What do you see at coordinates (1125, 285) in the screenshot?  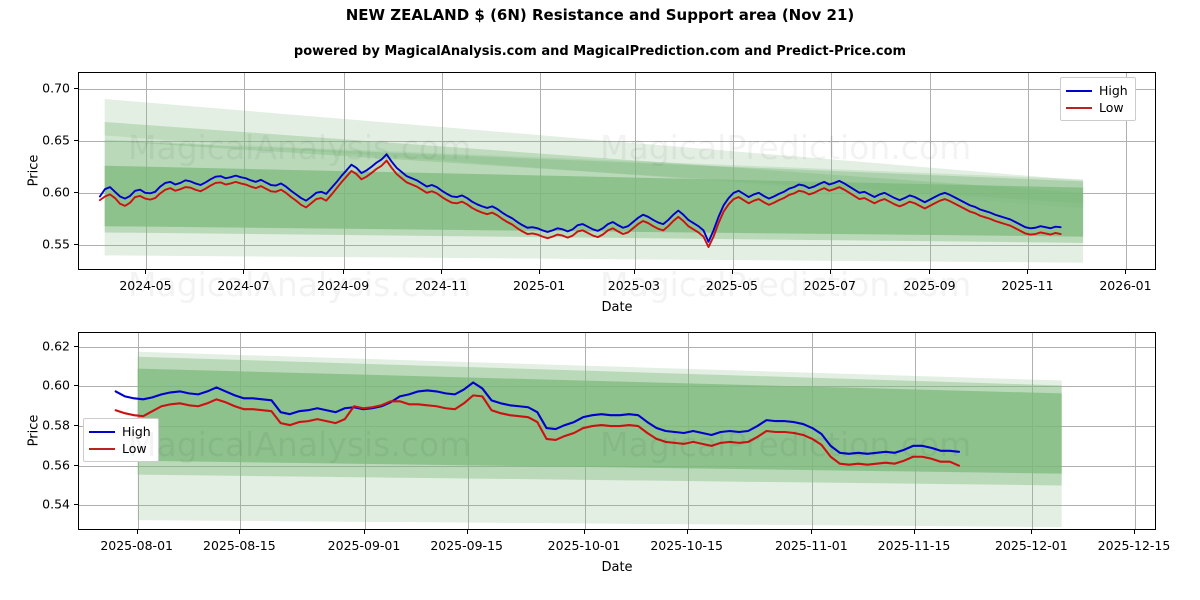 I see `x-tick-label: 2026-01` at bounding box center [1125, 285].